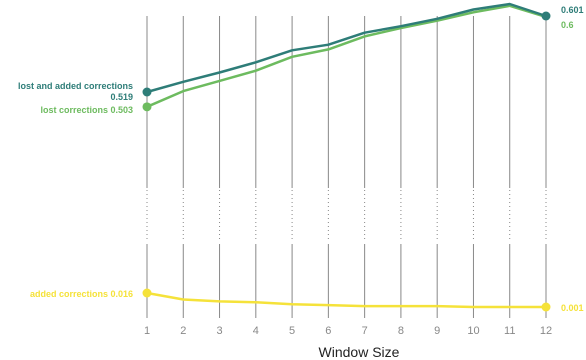  What do you see at coordinates (348, 331) in the screenshot?
I see `x-tick-labels: 1 2 3 4 5 6 7 8 9 10 11 12` at bounding box center [348, 331].